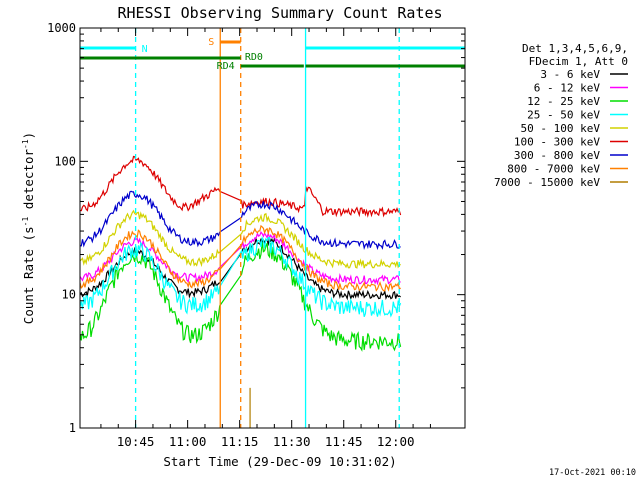  Describe the element at coordinates (65, 161) in the screenshot. I see `y-tick-label: 100` at that location.